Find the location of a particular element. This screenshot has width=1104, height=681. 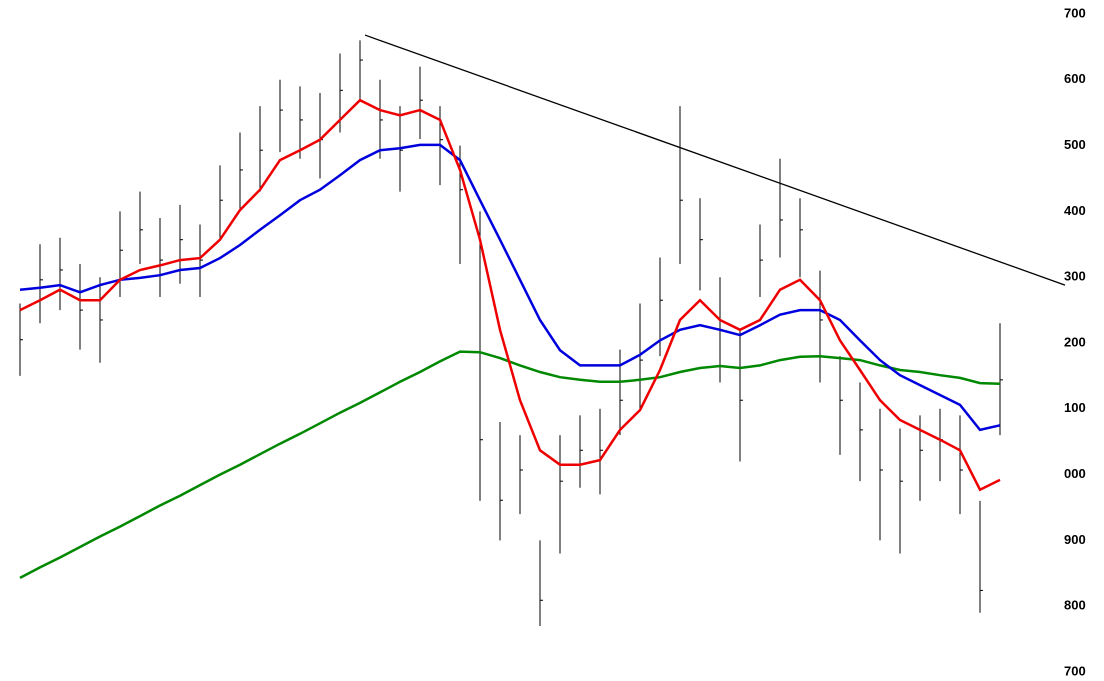

y-tick-label: 500 is located at coordinates (1075, 144).